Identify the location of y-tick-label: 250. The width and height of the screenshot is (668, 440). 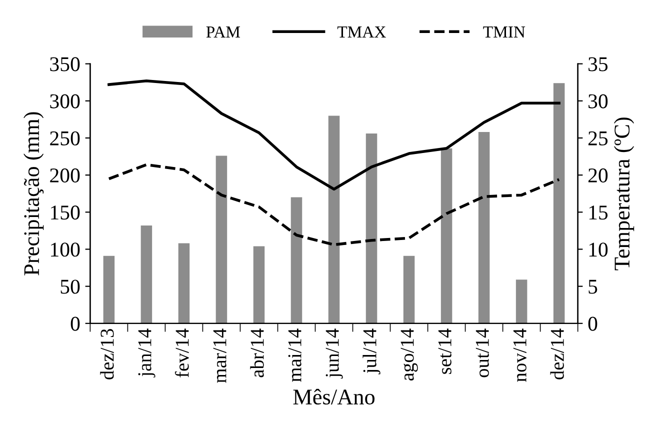
(65, 138).